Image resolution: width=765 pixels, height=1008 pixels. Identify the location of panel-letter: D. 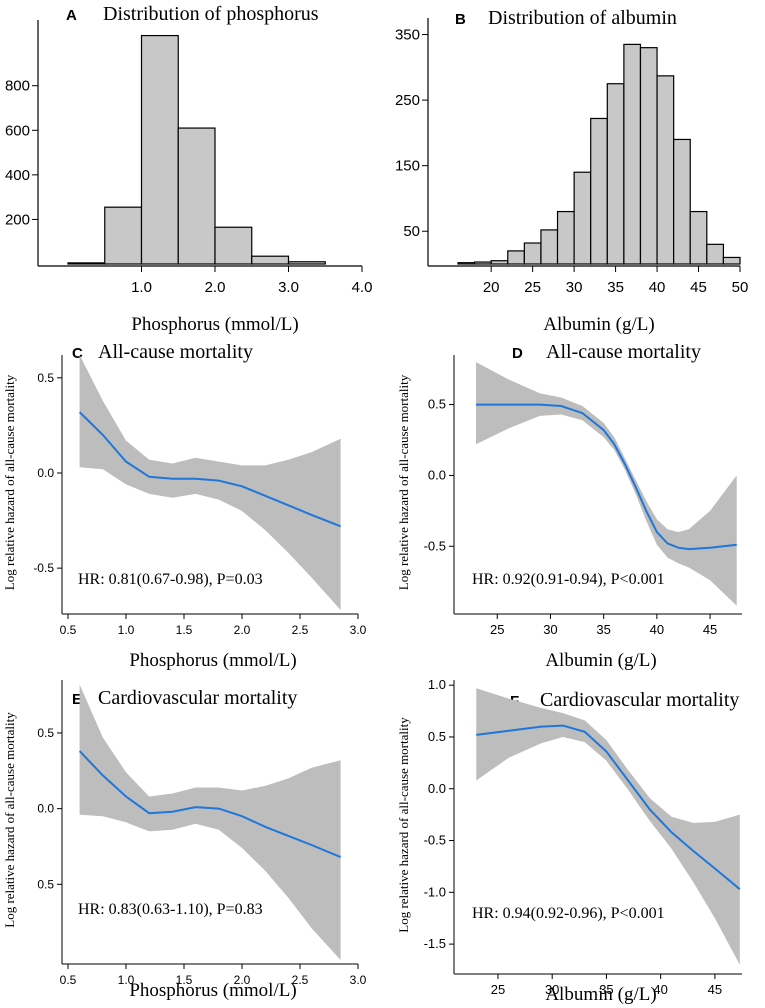
(517, 353).